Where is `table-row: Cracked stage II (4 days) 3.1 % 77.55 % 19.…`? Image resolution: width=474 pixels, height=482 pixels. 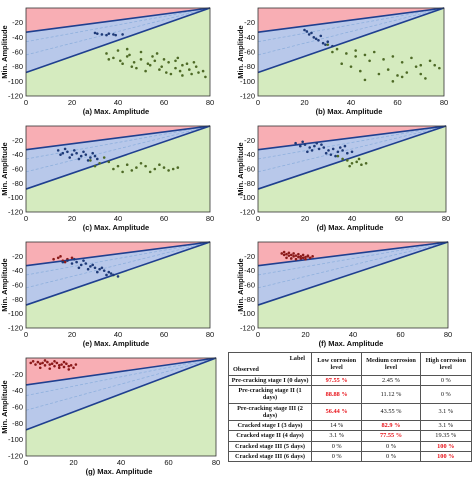
table-row: Cracked stage II (4 days) 3.1 % 77.55 % 19.… is located at coordinates (350, 436).